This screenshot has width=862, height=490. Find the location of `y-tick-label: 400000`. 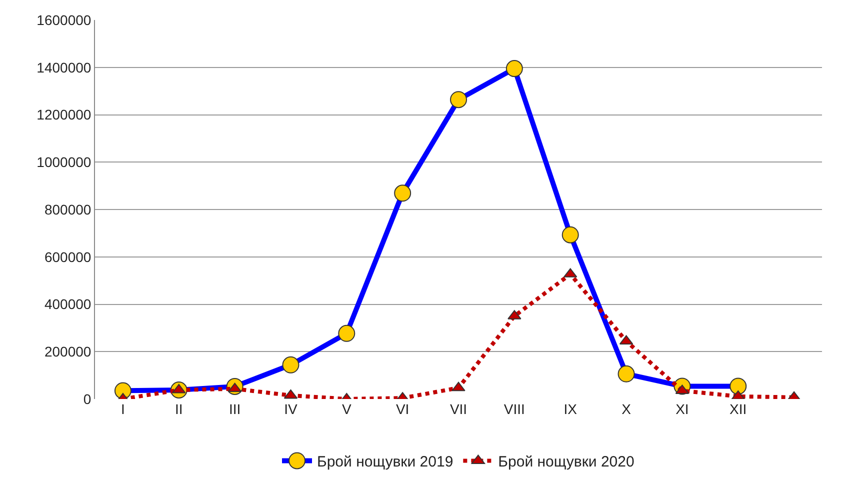

y-tick-label: 400000 is located at coordinates (68, 304).